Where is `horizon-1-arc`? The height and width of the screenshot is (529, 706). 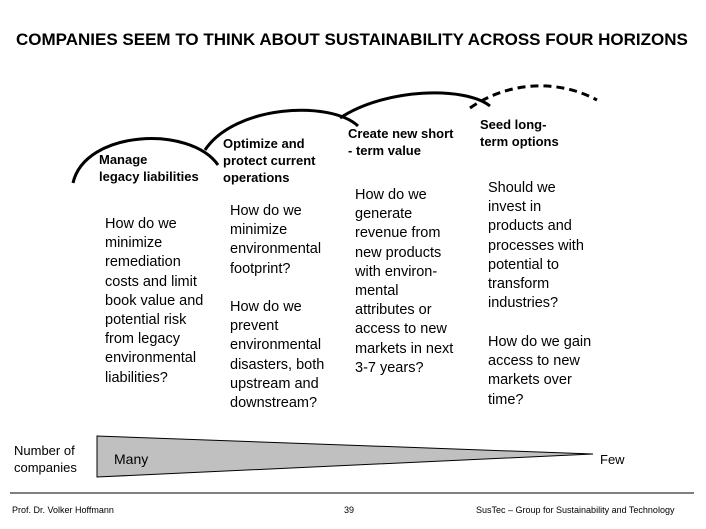
horizon-1-arc is located at coordinates (145, 160).